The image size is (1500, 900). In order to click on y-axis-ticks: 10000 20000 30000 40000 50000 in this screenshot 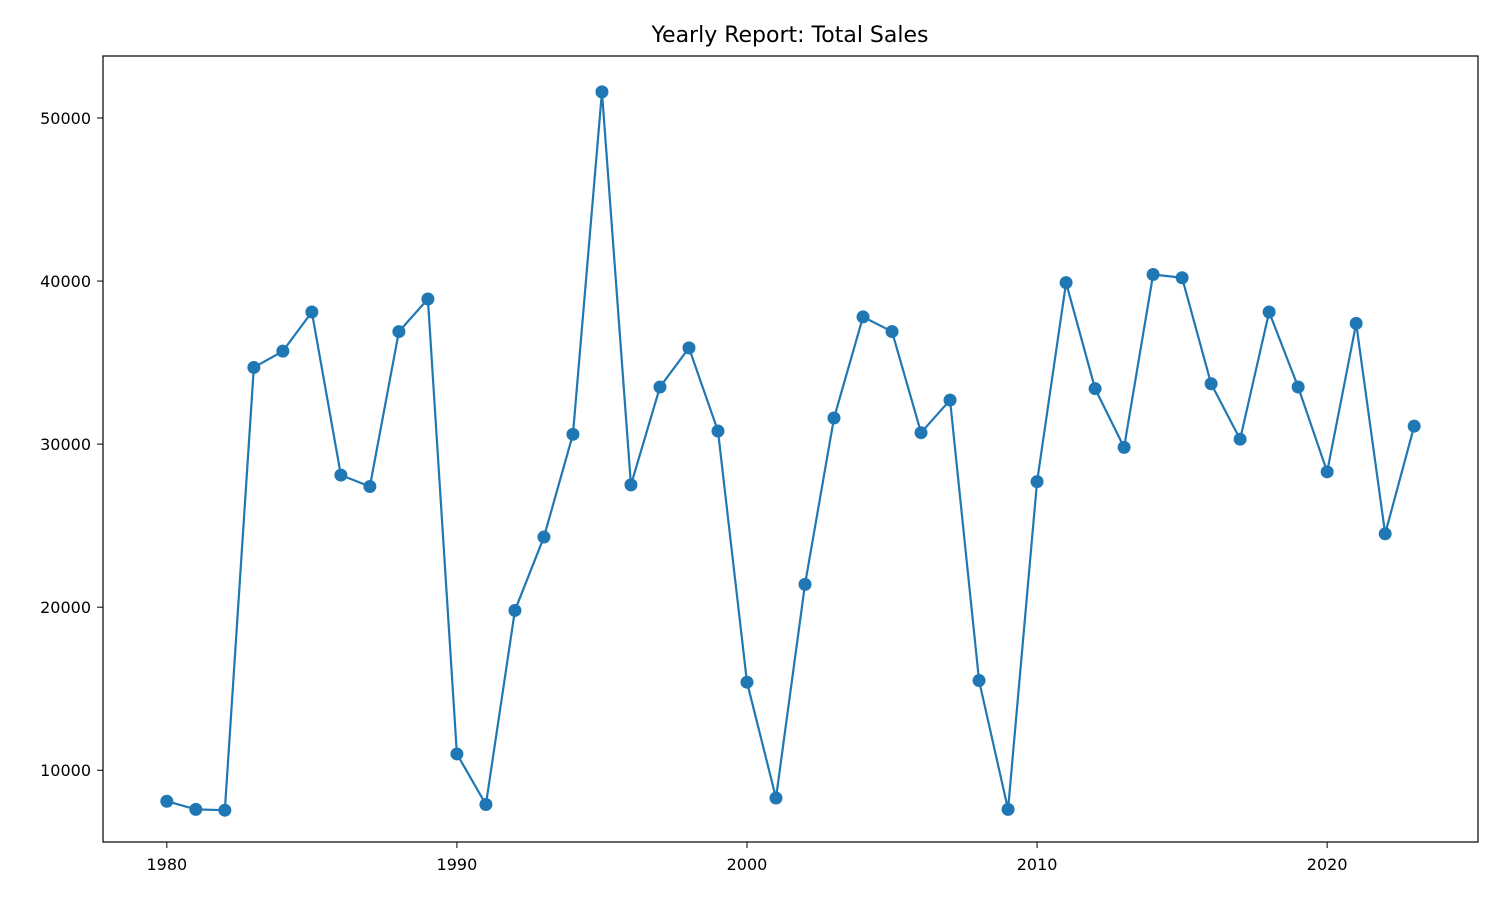, I will do `click(71, 444)`.